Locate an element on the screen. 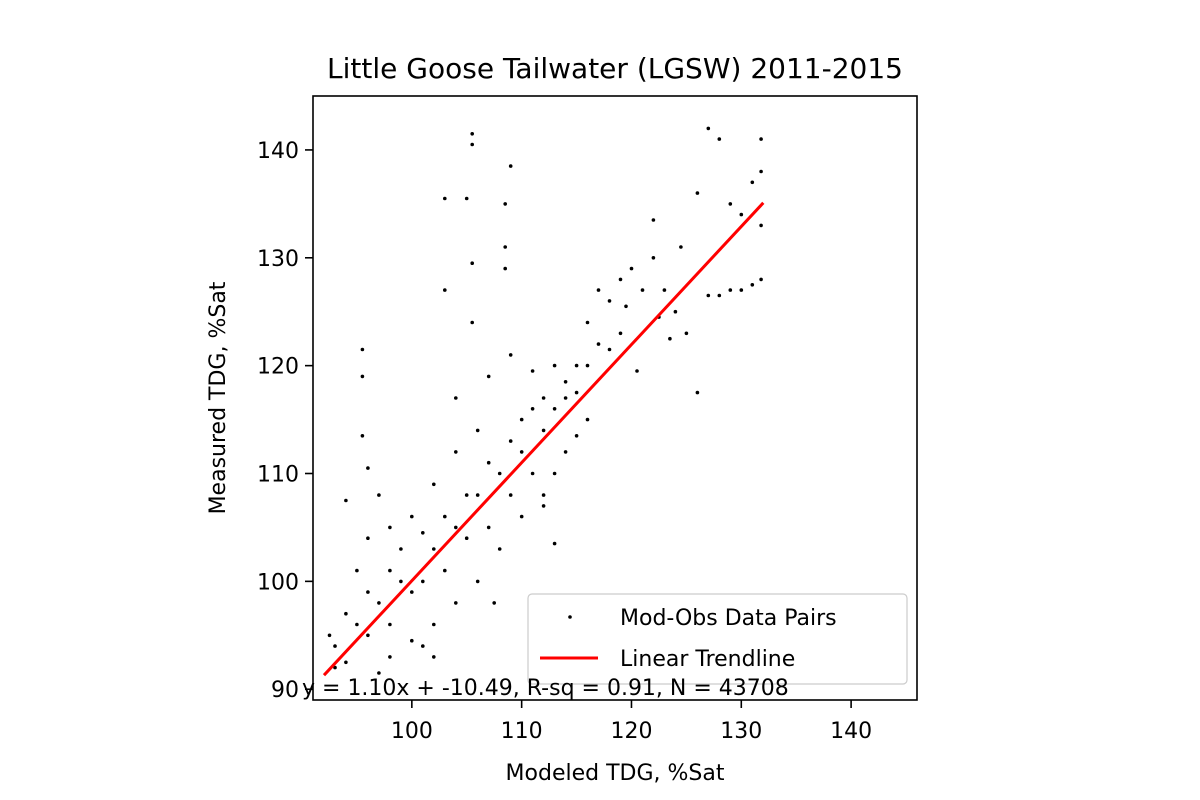  chart-title: Little Goose Tailwater (LGSW) 2011-2015 is located at coordinates (615, 68).